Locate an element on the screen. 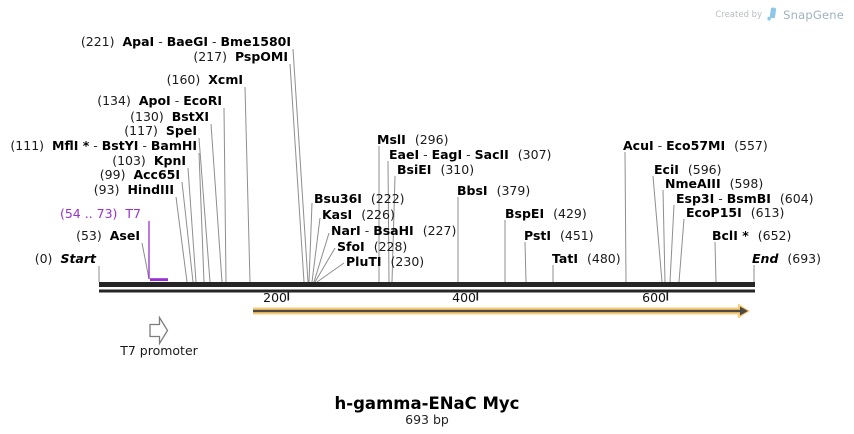  site-label-acui-eco57mi: AcuI - Eco57MI (557) is located at coordinates (695, 145).